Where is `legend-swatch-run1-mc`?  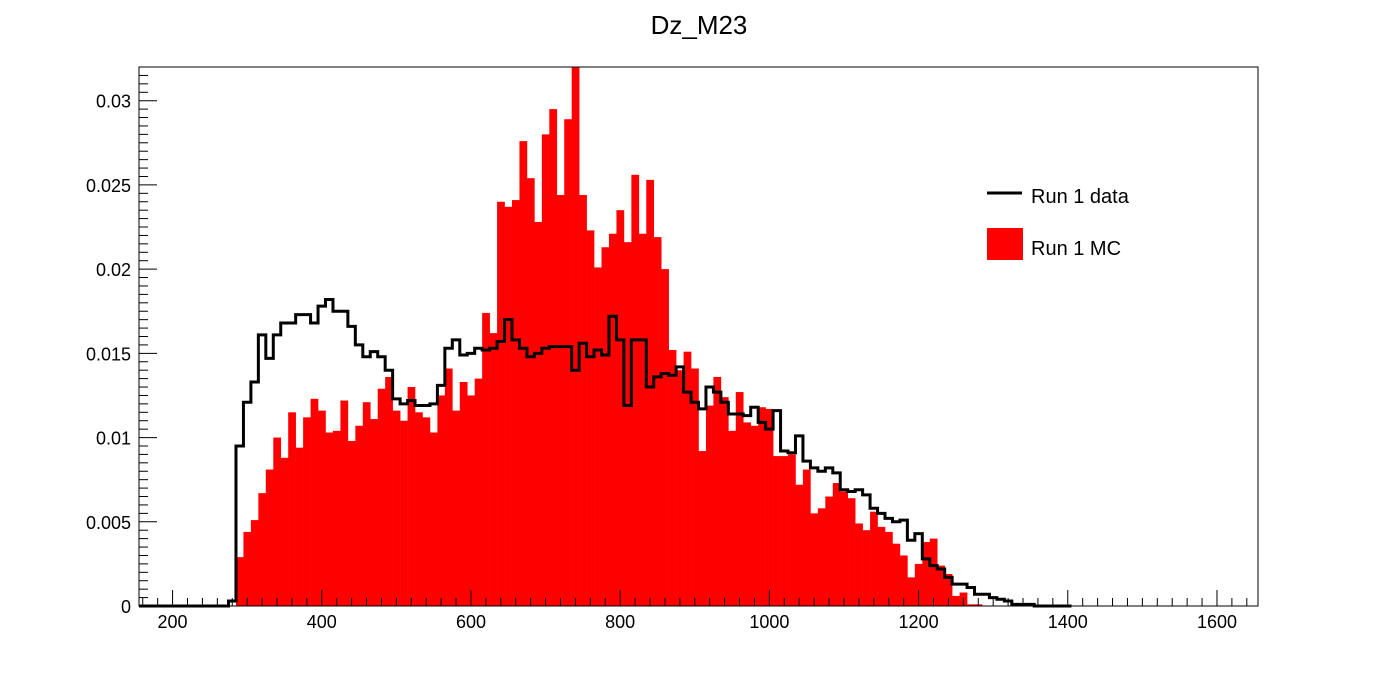 legend-swatch-run1-mc is located at coordinates (1005, 244).